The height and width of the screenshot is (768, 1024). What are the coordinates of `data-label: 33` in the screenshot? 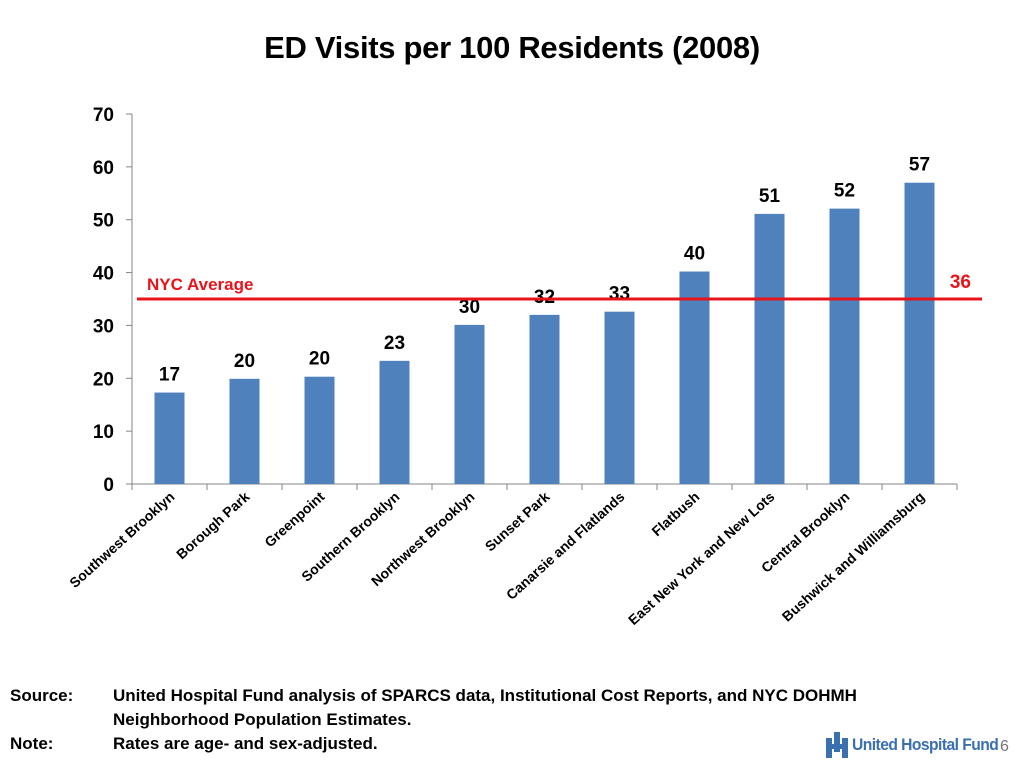 It's located at (619, 294).